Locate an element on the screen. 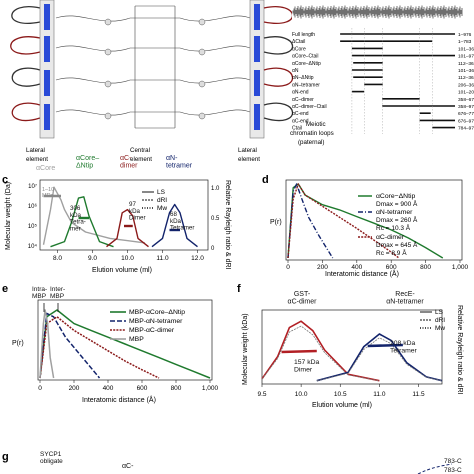 The image size is (474, 474). construct-range: 1–976 is located at coordinates (465, 35).